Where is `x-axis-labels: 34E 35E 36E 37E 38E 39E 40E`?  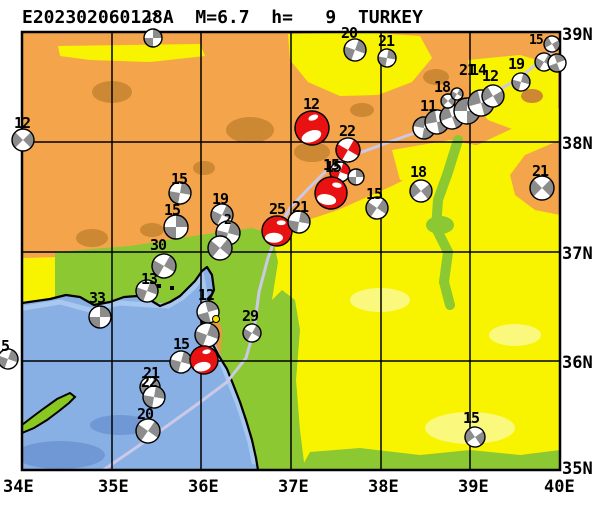 x-axis-labels: 34E 35E 36E 37E 38E 39E 40E is located at coordinates (289, 487).